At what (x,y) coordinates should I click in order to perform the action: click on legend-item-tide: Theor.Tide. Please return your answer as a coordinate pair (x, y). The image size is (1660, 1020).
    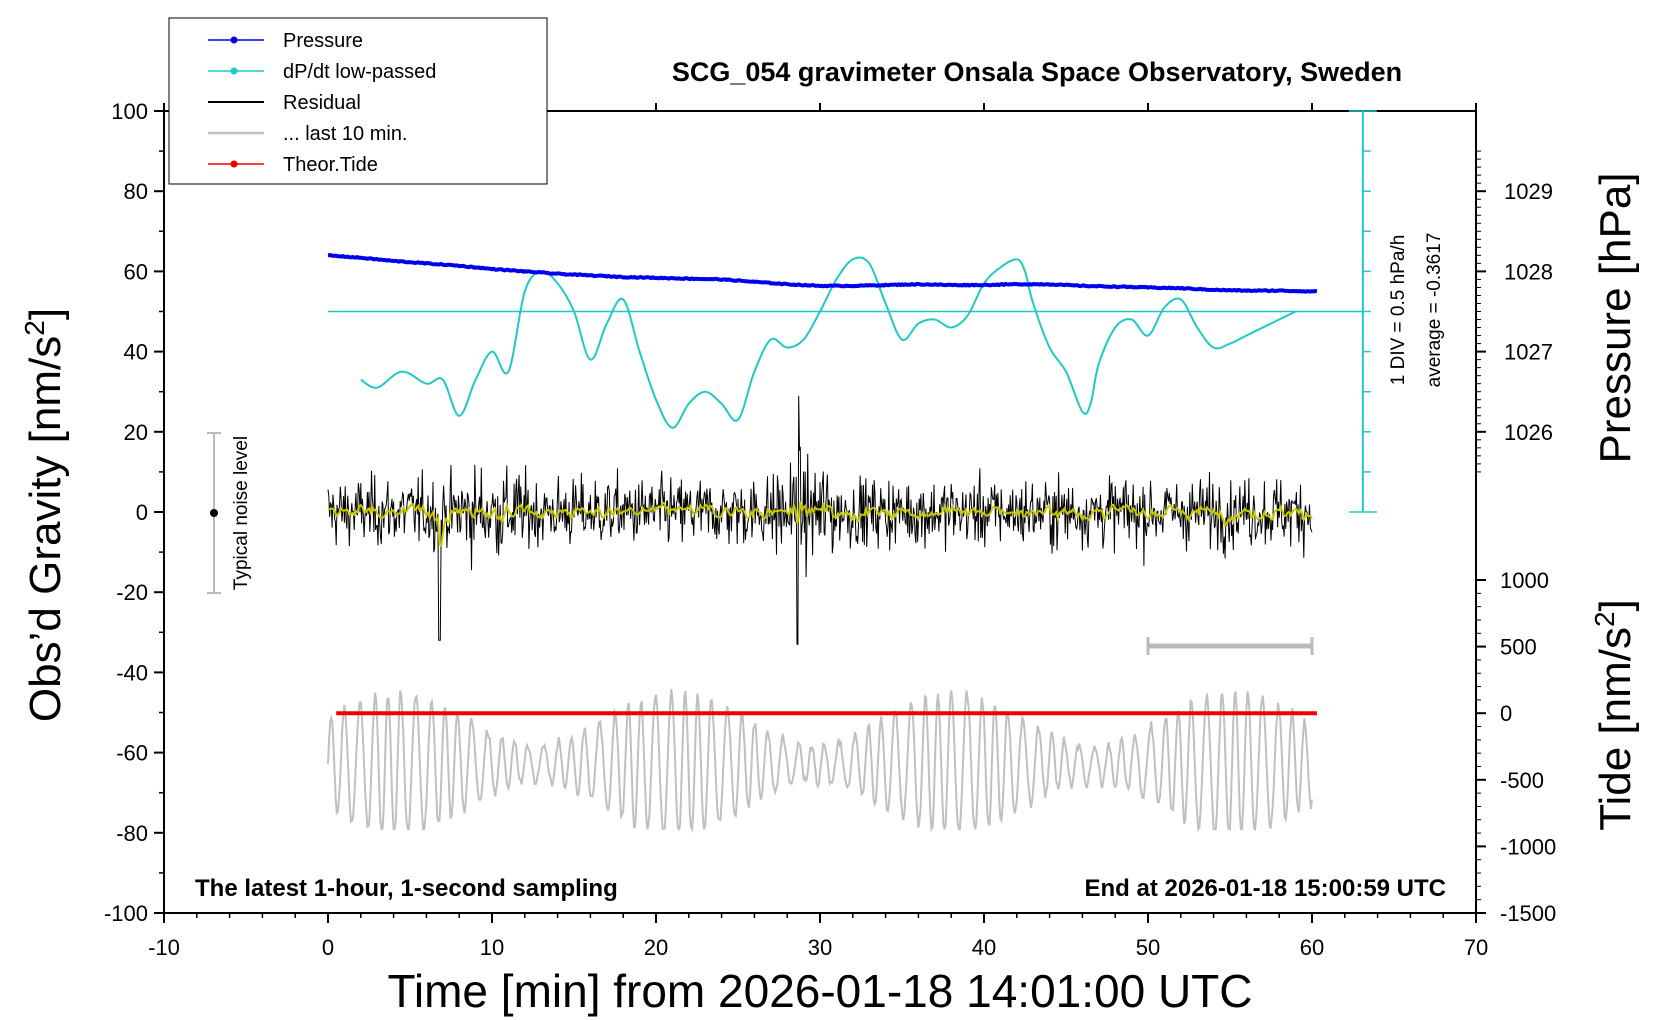
    Looking at the image, I should click on (293, 165).